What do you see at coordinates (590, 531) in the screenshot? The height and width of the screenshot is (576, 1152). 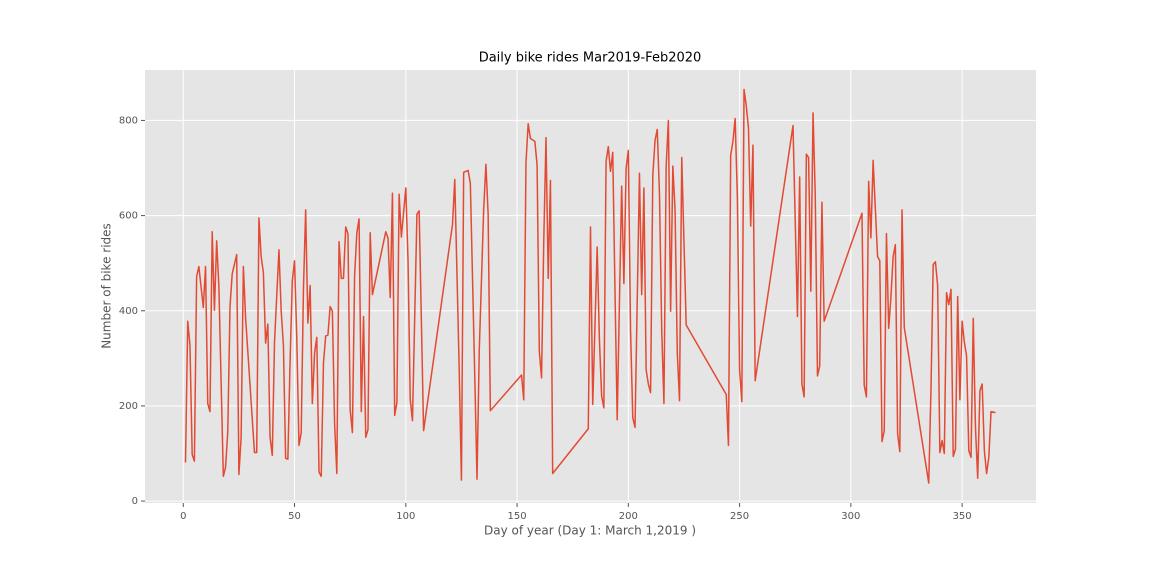 I see `x-axis-label: Day of year (Day 1: March 1,2019 )` at bounding box center [590, 531].